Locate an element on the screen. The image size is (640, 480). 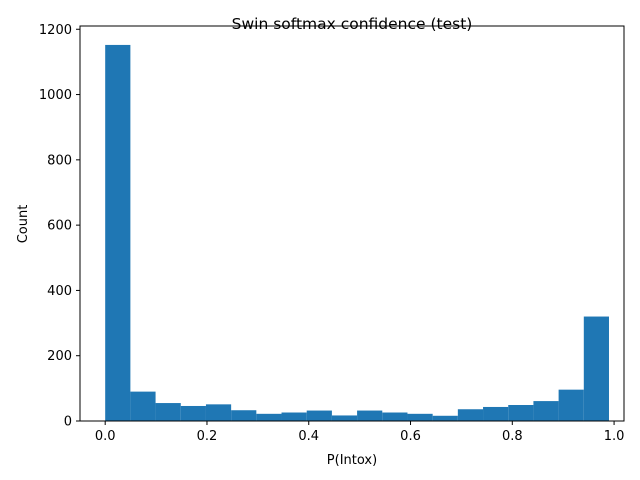
x-axis-label: P(Intox) is located at coordinates (352, 460).